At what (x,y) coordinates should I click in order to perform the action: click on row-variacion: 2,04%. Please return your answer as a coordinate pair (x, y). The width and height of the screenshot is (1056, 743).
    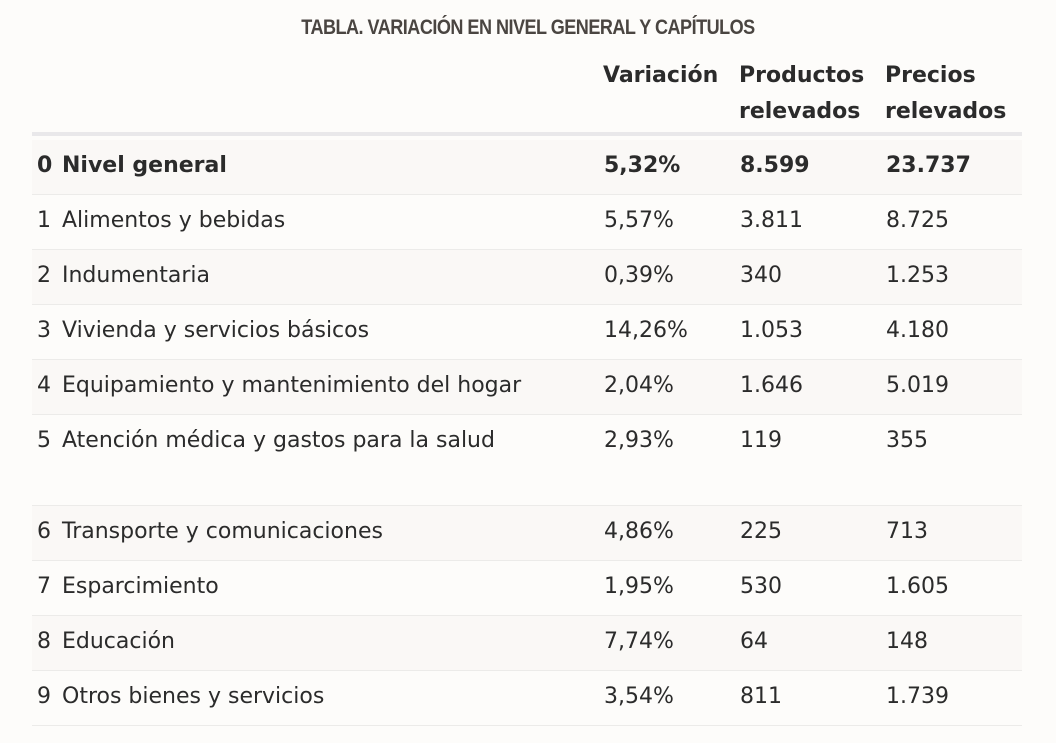
    Looking at the image, I should click on (639, 385).